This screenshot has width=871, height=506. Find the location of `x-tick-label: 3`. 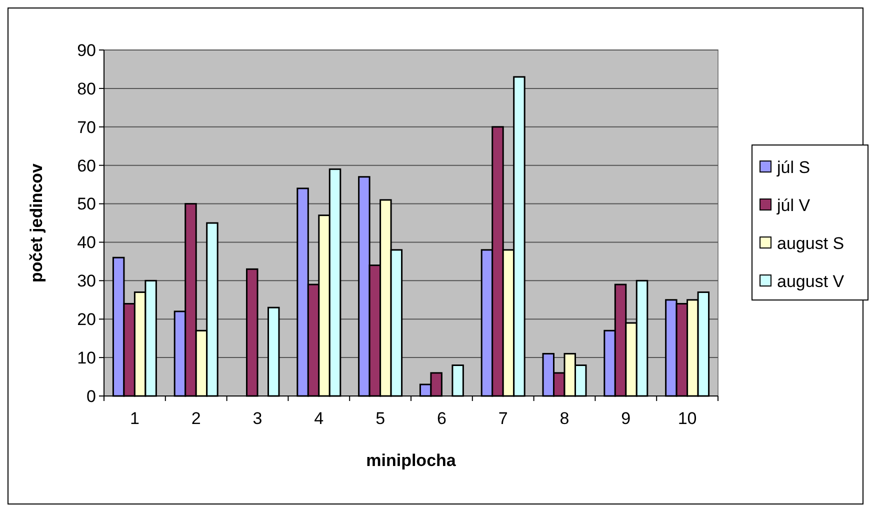

x-tick-label: 3 is located at coordinates (257, 418).